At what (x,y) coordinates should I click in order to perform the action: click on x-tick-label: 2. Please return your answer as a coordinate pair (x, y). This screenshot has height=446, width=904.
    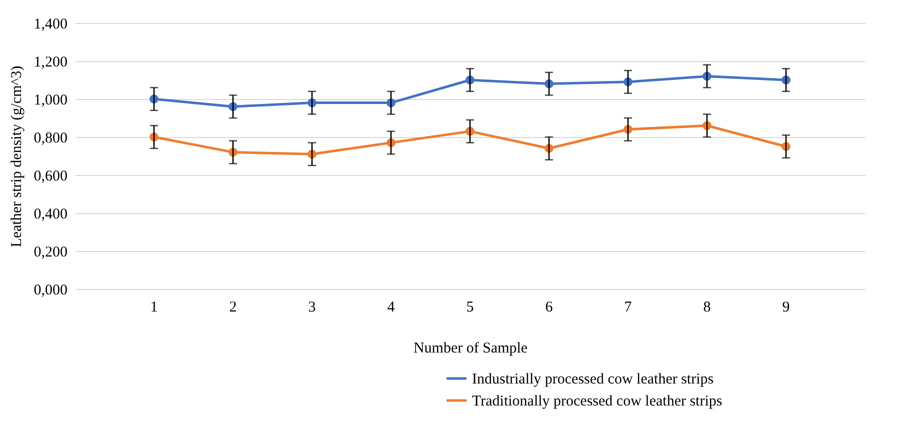
    Looking at the image, I should click on (233, 308).